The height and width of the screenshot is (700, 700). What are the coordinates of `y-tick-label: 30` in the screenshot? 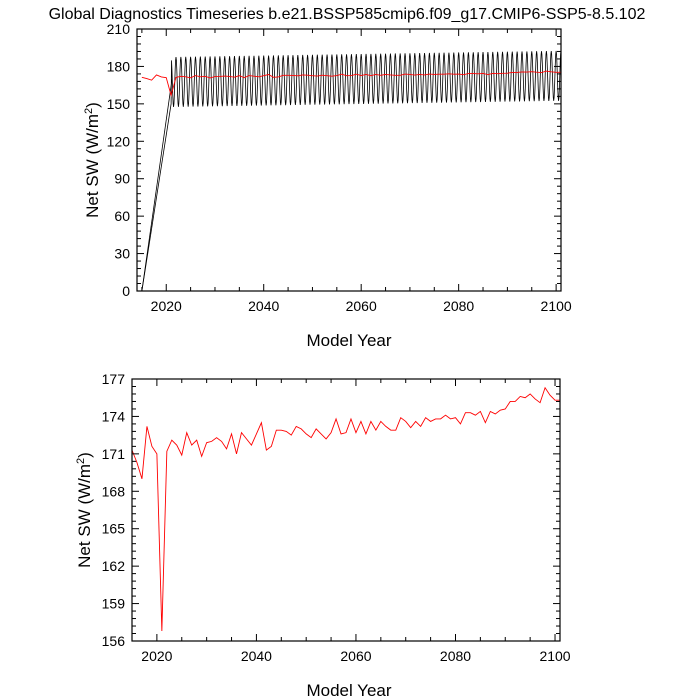 It's located at (122, 254).